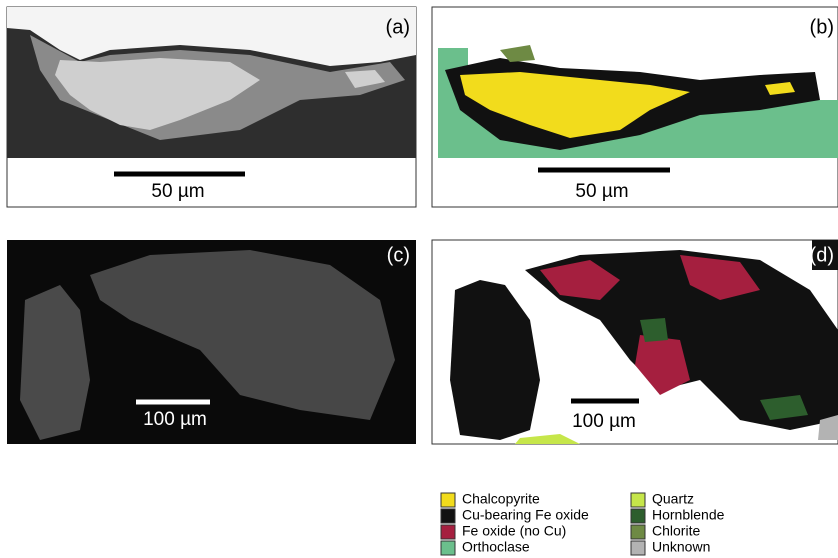 The height and width of the screenshot is (558, 838). Describe the element at coordinates (398, 27) in the screenshot. I see `panel-label: (a)` at that location.